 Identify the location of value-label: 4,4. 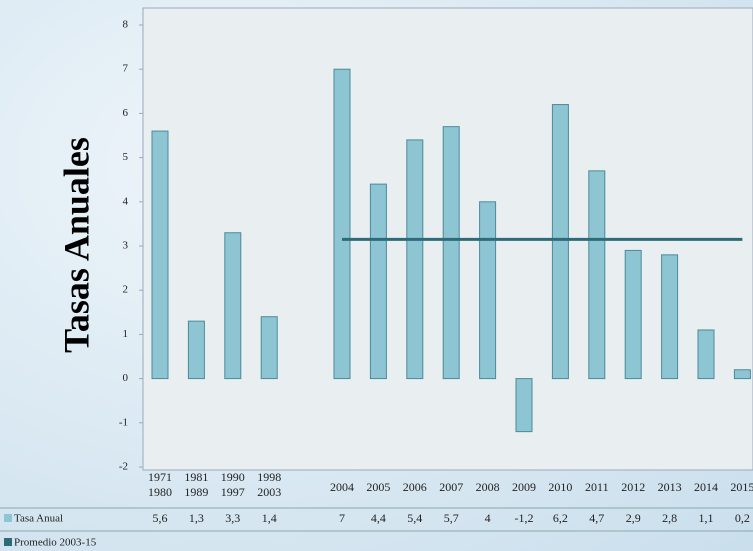
(378, 518).